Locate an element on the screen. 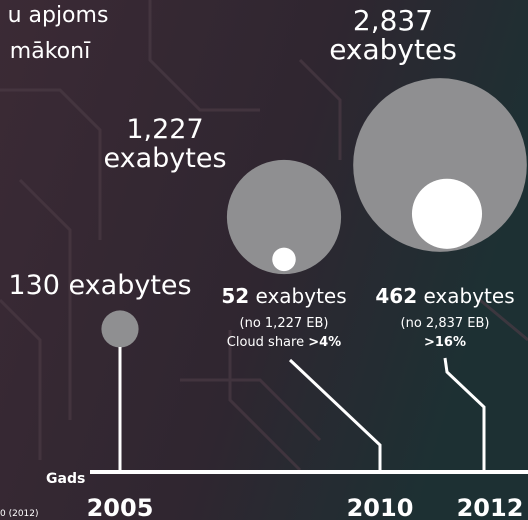  value-number: 2,837 is located at coordinates (393, 20).